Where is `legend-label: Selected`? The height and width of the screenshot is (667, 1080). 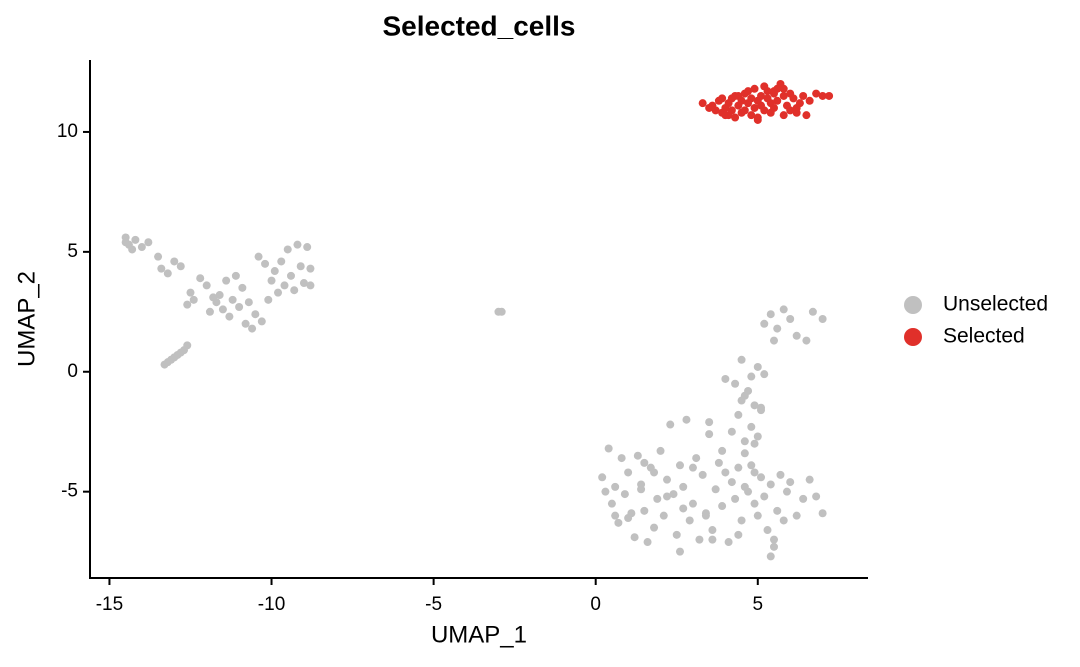
legend-label: Selected is located at coordinates (984, 336).